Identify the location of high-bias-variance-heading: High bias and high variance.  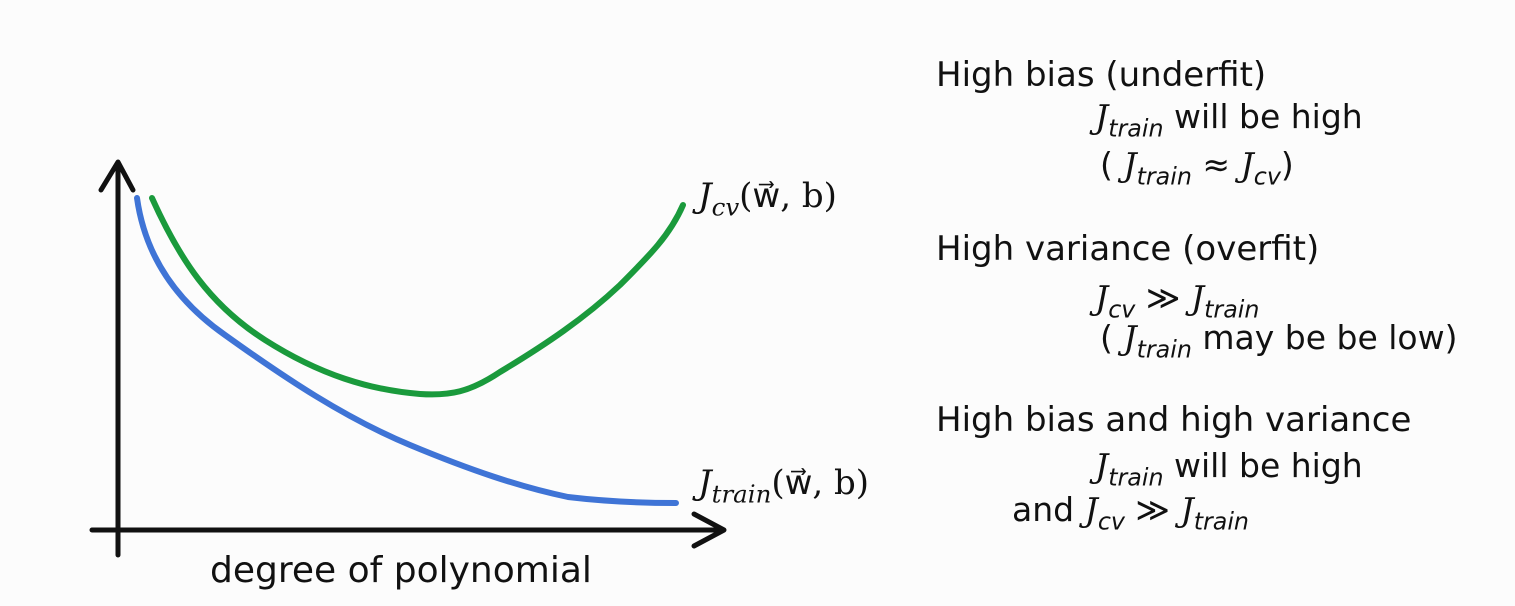
(1174, 420).